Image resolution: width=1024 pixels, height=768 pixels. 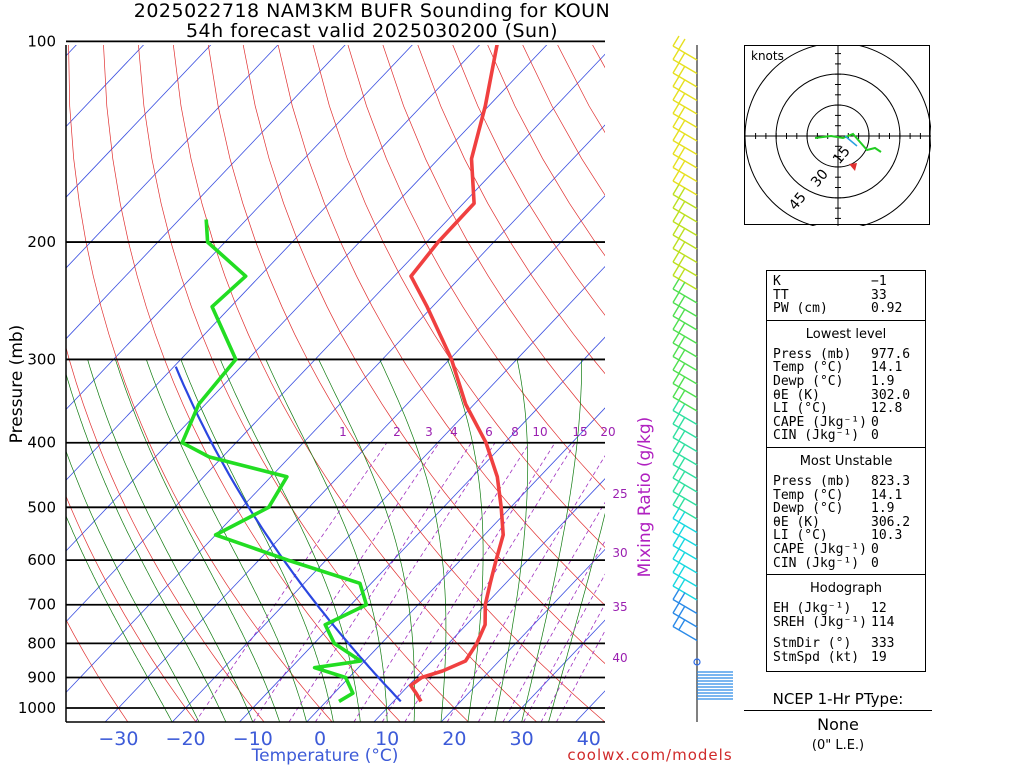 What do you see at coordinates (454, 739) in the screenshot?
I see `temperature-tick-label: 20` at bounding box center [454, 739].